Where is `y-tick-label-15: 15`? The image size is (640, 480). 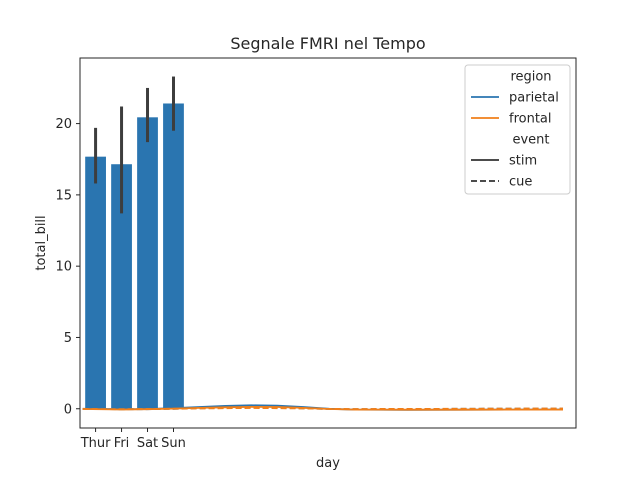 y-tick-label-15: 15 is located at coordinates (63, 195).